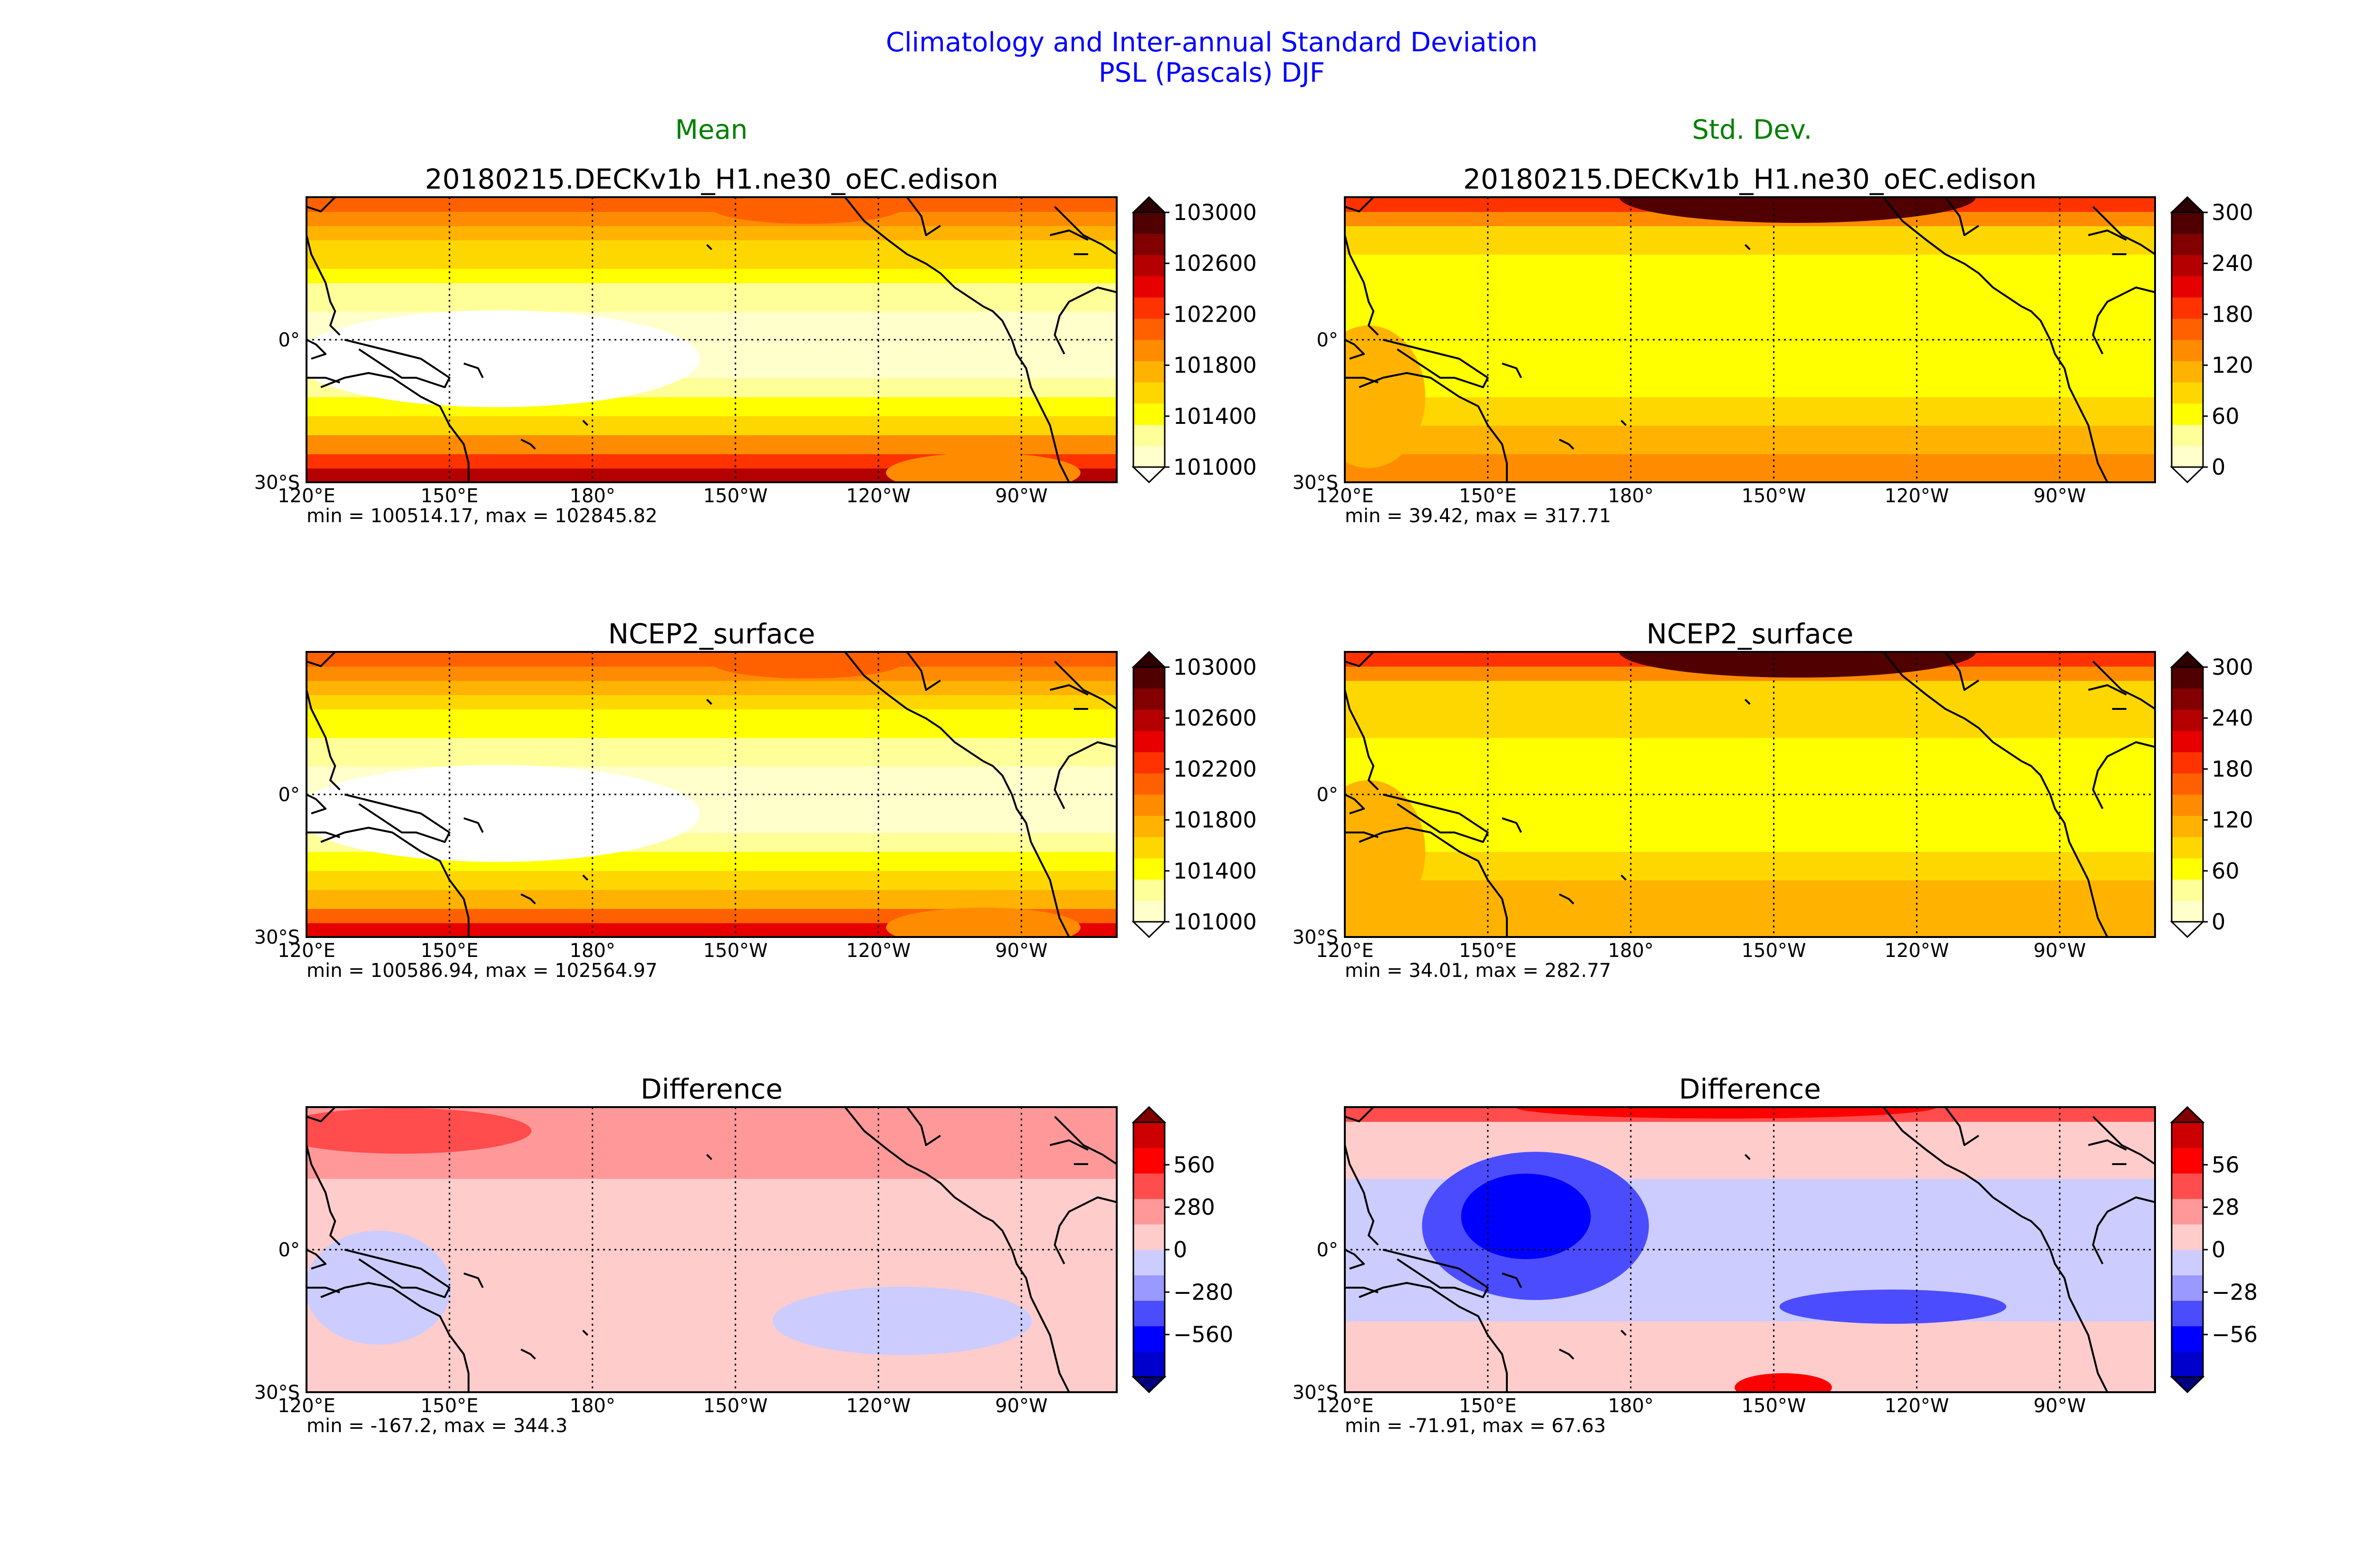 The width and height of the screenshot is (2376, 1568). I want to click on colorbar: 56 28 0 −28 −56, so click(2214, 1250).